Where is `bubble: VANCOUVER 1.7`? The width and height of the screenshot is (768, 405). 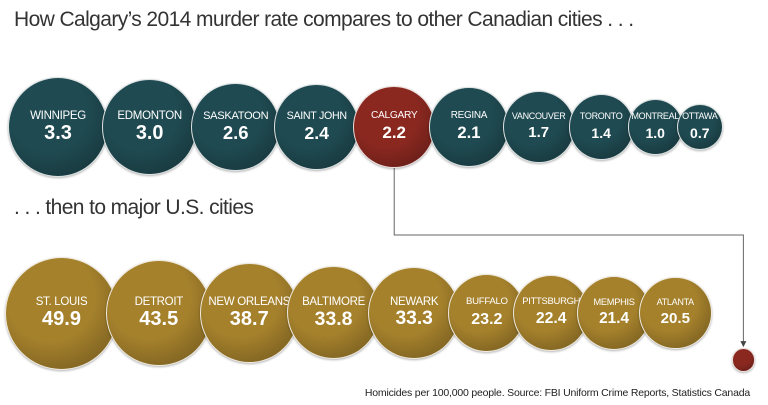
bubble: VANCOUVER 1.7 is located at coordinates (538, 127).